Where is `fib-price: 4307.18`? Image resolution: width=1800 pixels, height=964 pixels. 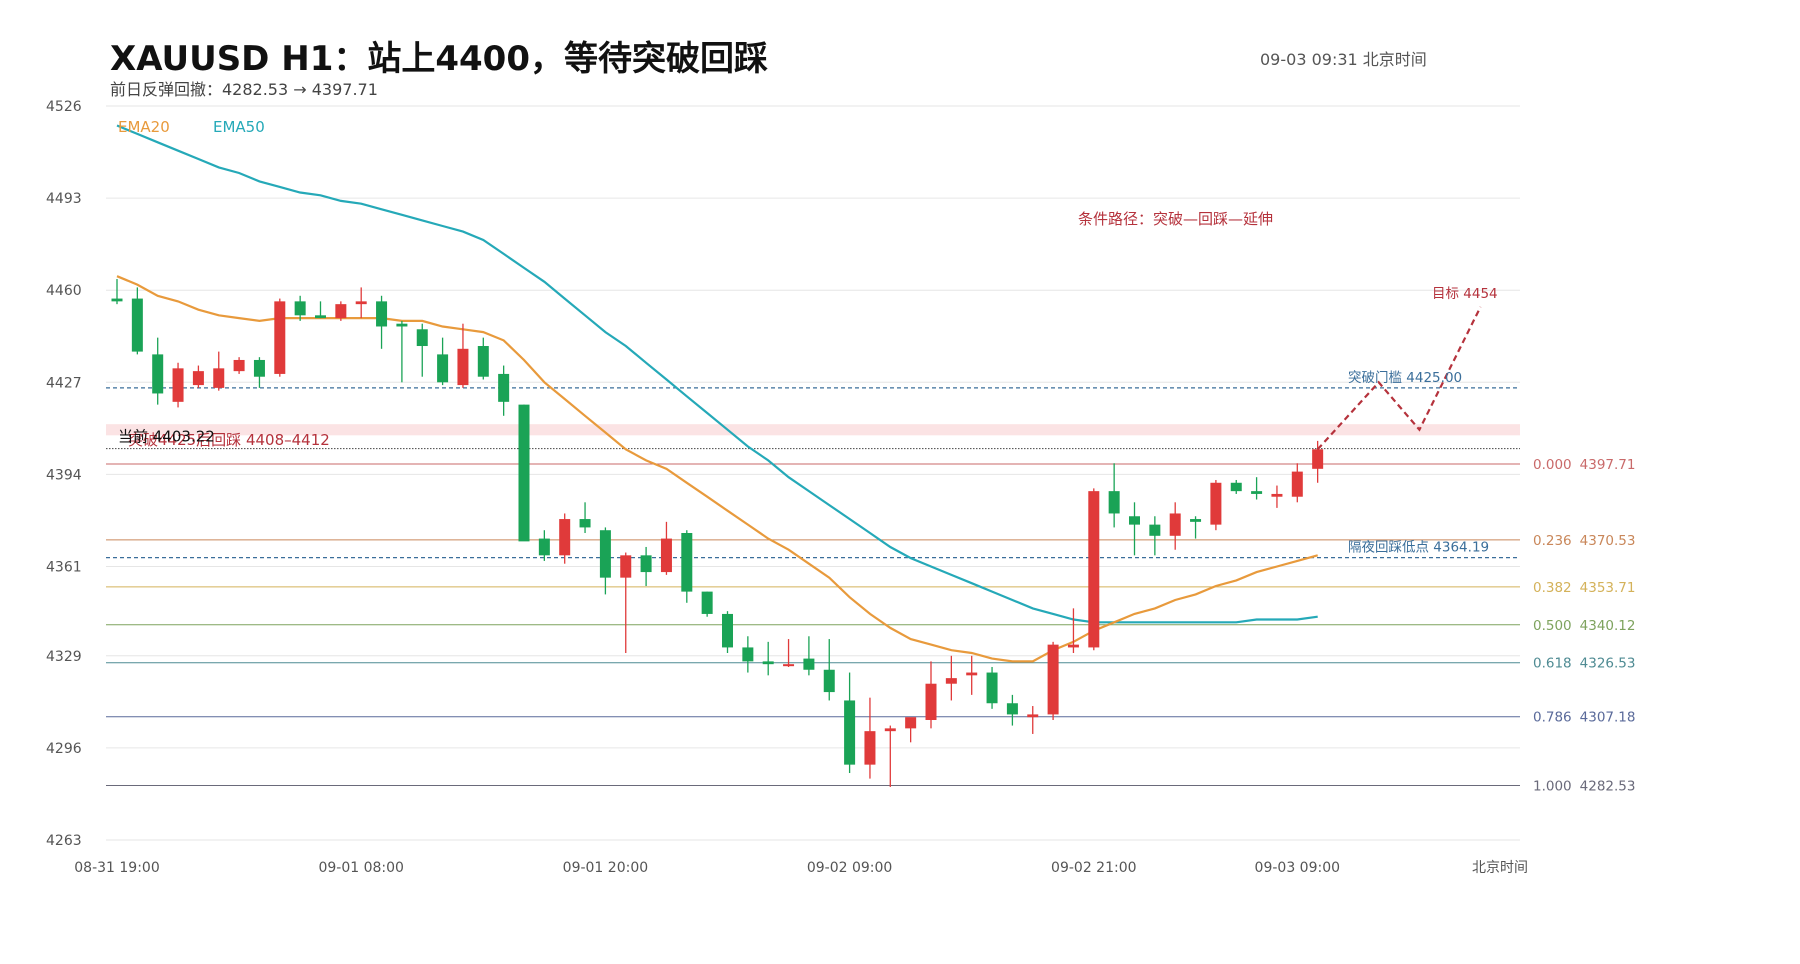 fib-price: 4307.18 is located at coordinates (1608, 718).